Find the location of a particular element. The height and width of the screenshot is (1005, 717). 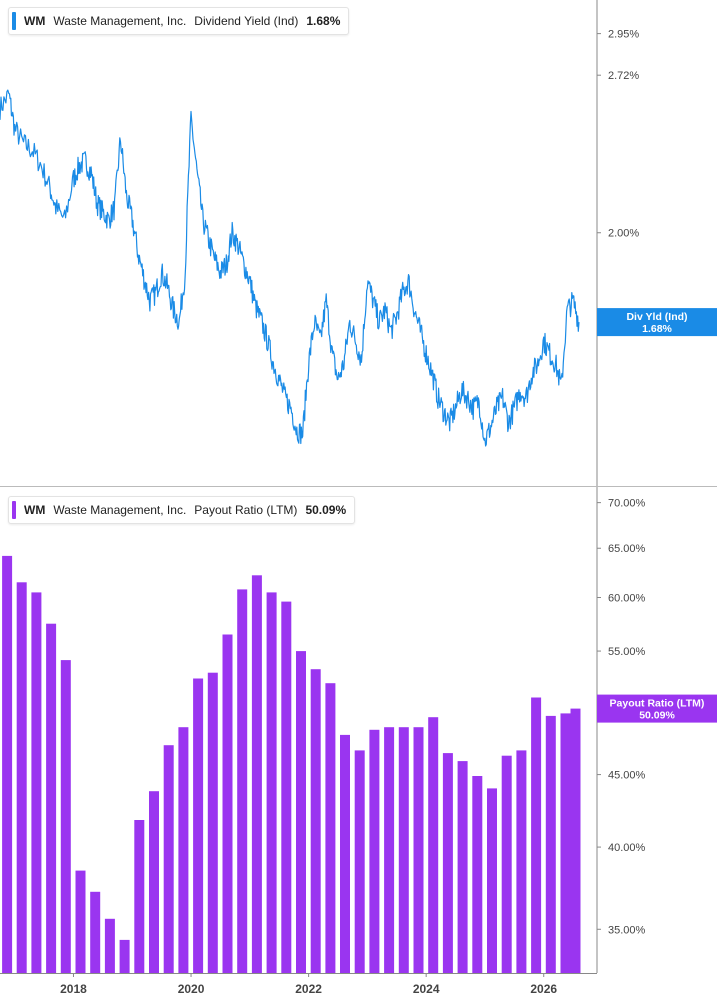

x-tick-label: 2022 is located at coordinates (308, 989).